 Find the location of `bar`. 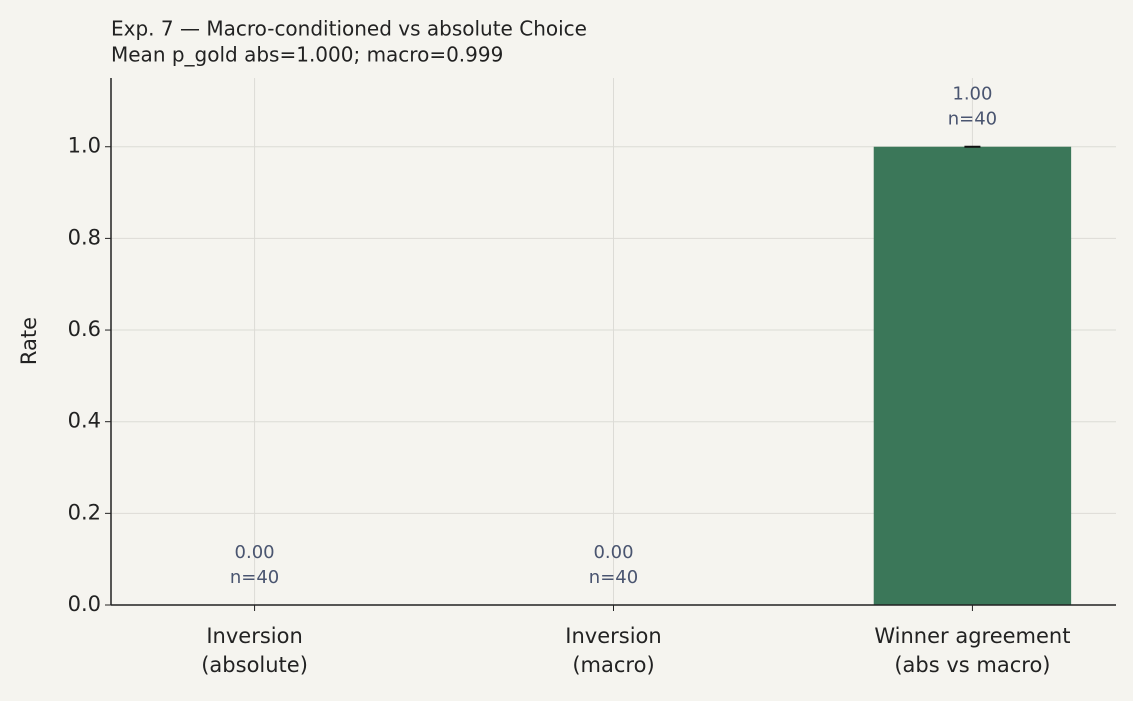

bar is located at coordinates (972, 375).